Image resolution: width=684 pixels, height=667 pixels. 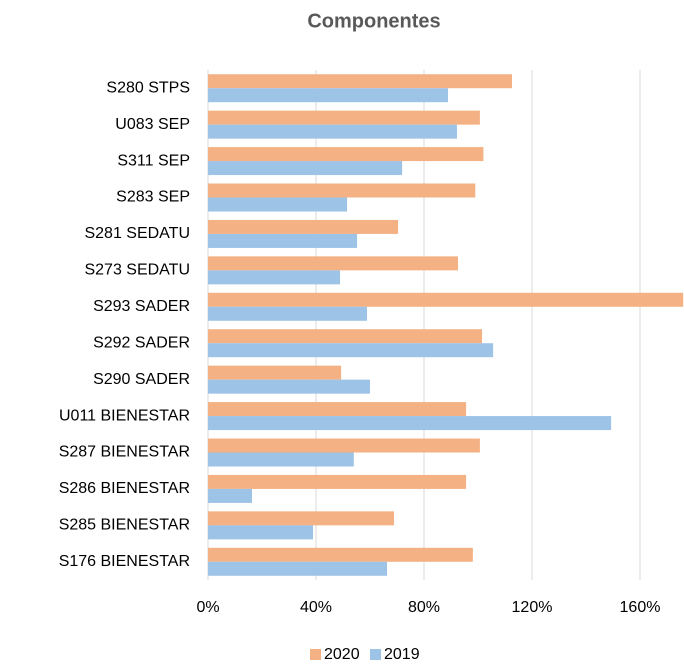 What do you see at coordinates (424, 607) in the screenshot?
I see `x-tick-label: 80%` at bounding box center [424, 607].